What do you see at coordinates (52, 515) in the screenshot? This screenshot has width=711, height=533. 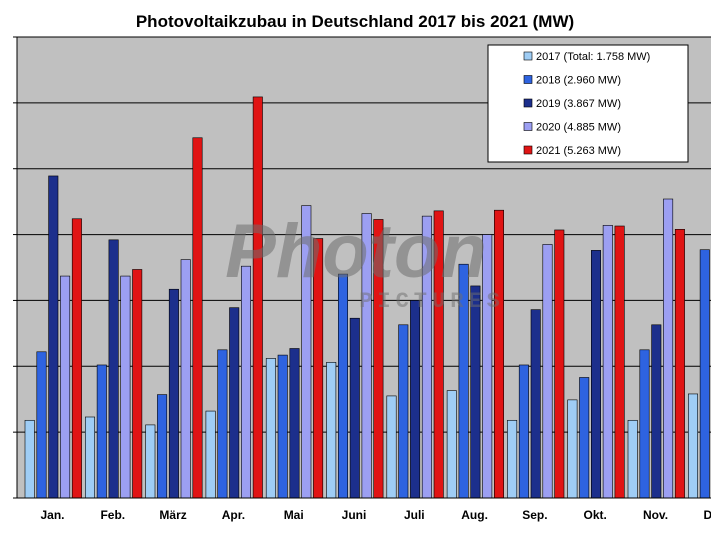 I see `x-tick-label: Jan.` at bounding box center [52, 515].